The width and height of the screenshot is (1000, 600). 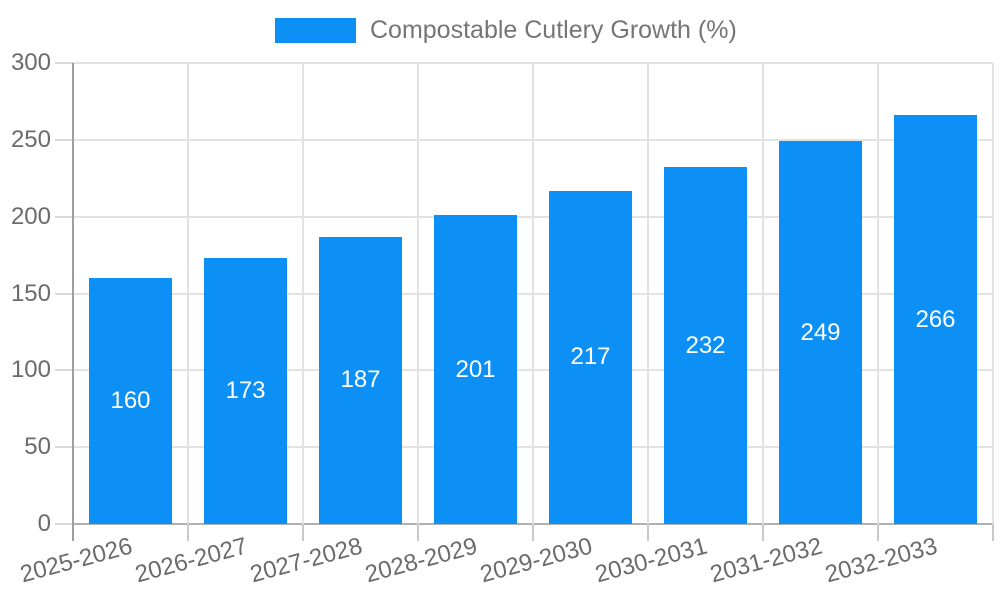 I want to click on x-tick-label: 2028-2029, so click(x=421, y=560).